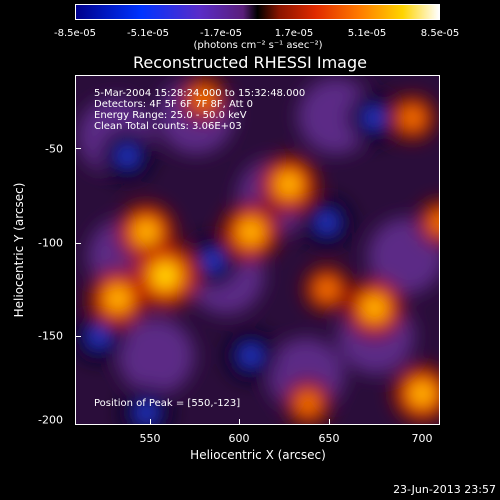  Describe the element at coordinates (50, 420) in the screenshot. I see `y-tick-label: -200` at that location.